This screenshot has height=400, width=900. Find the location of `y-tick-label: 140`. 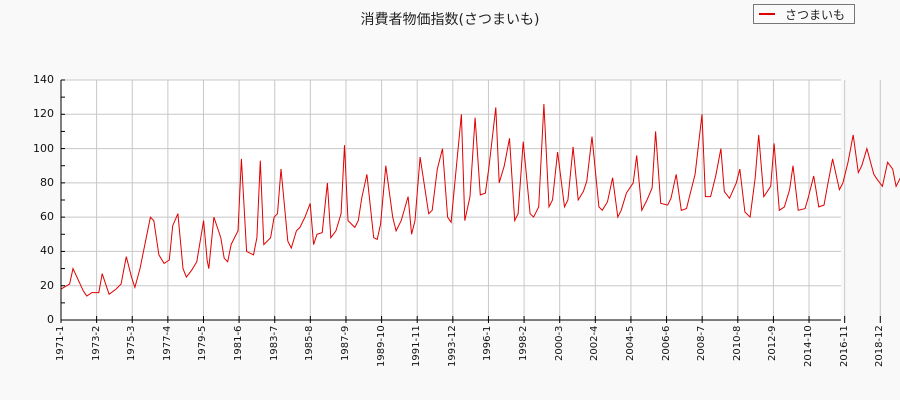

y-tick-label: 140 is located at coordinates (43, 79).